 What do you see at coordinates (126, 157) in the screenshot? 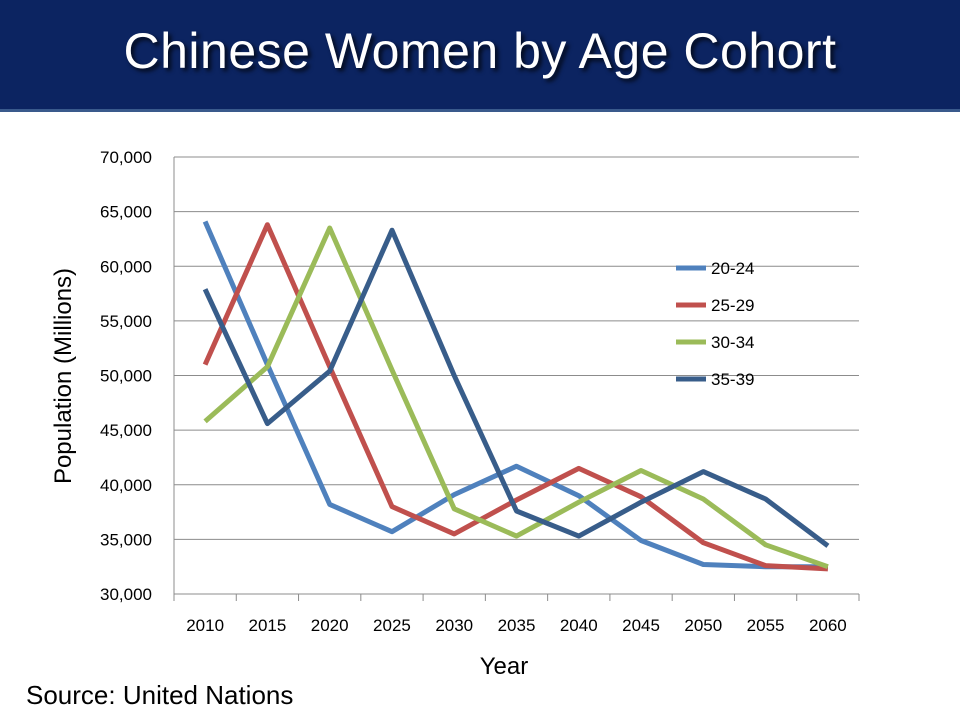
I see `y-tick-label: 70,000` at bounding box center [126, 157].